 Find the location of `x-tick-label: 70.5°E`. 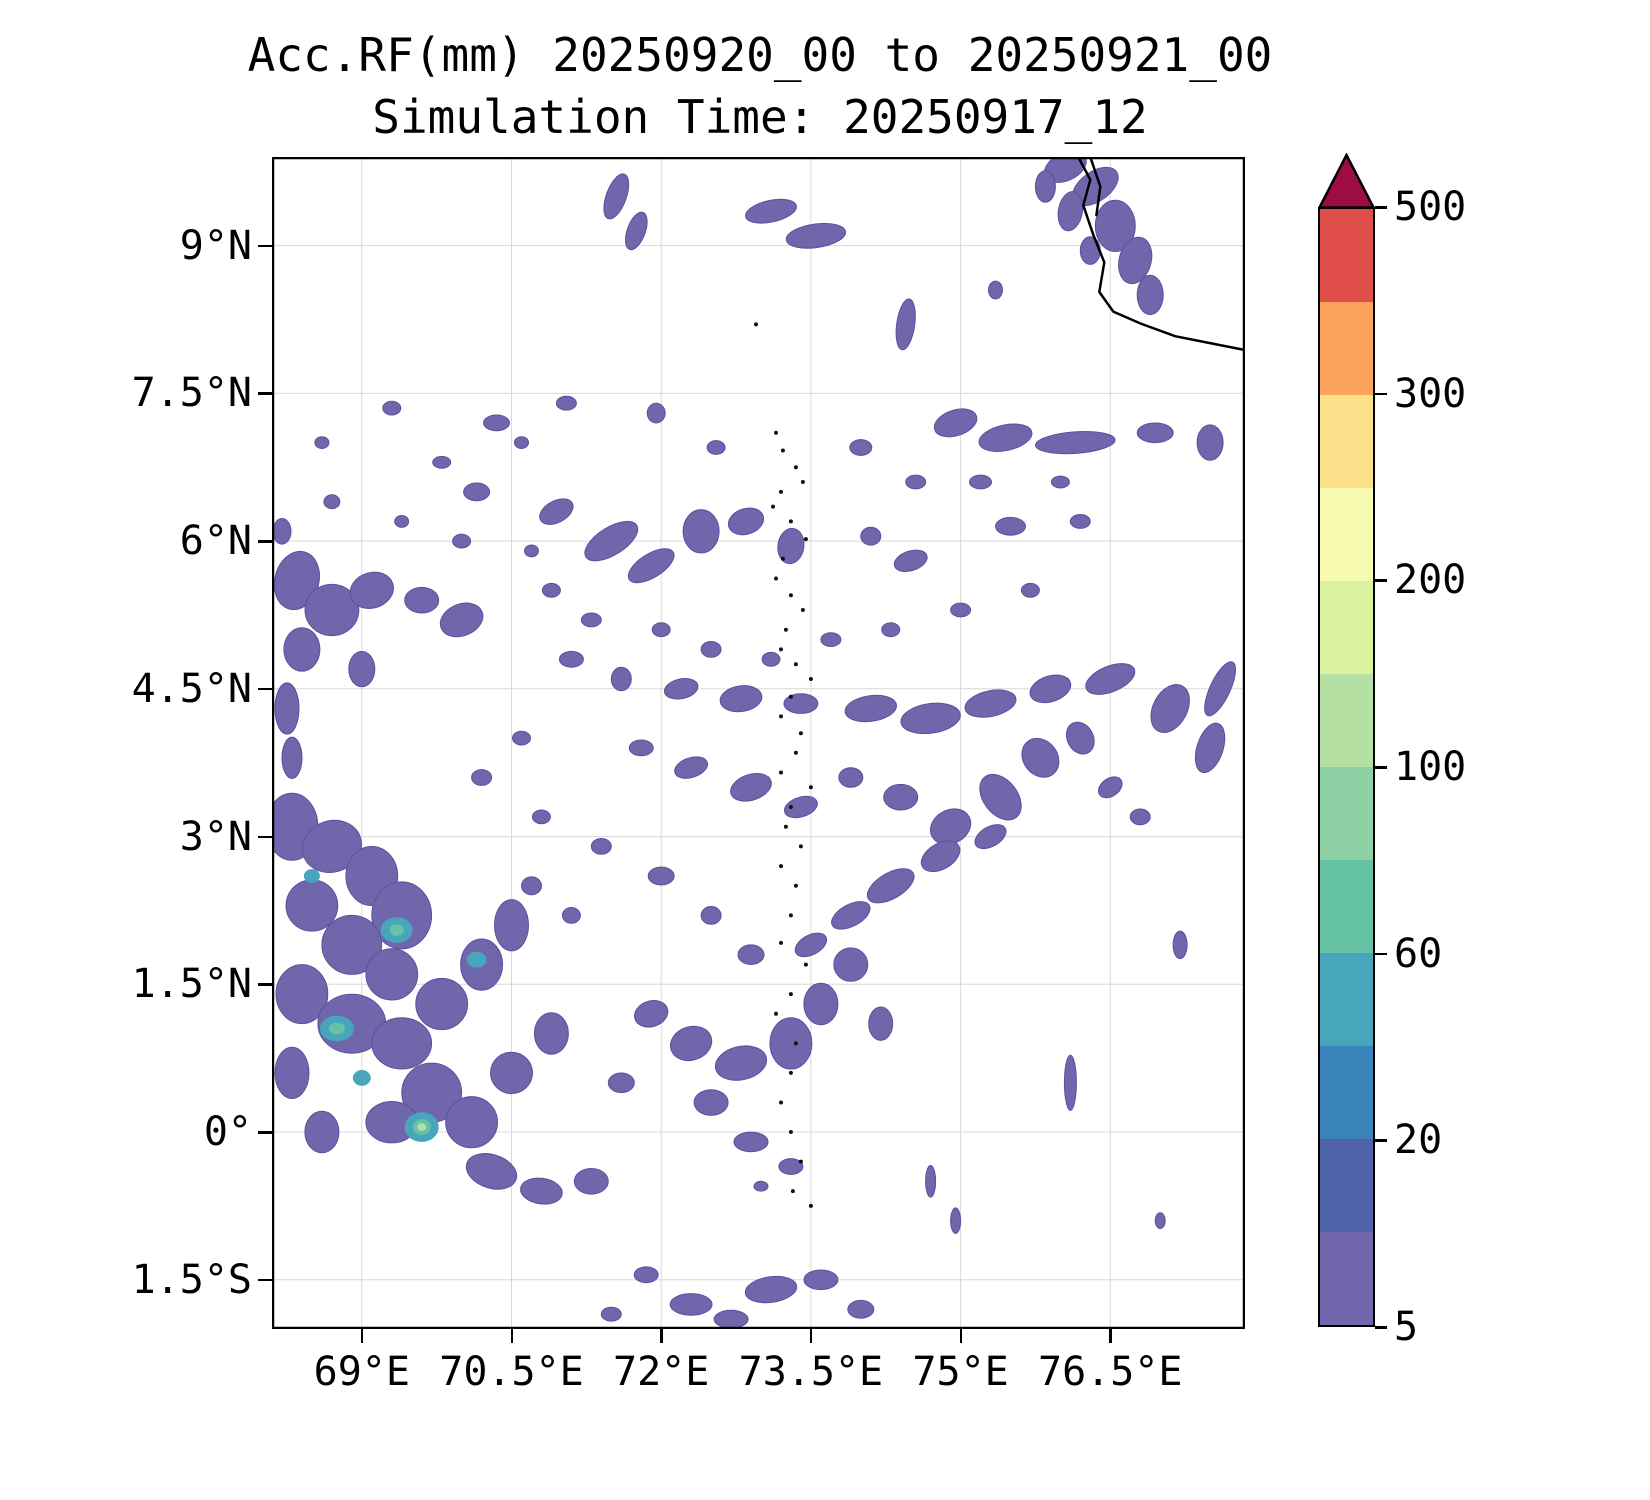

x-tick-label: 70.5°E is located at coordinates (511, 1372).